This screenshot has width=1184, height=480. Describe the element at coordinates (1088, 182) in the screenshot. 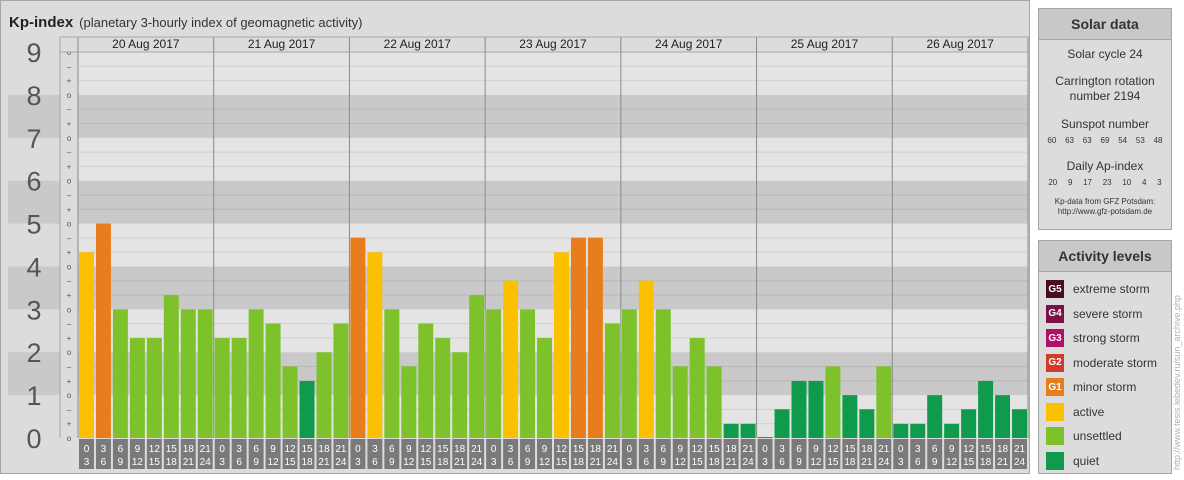

I see `ap-value: 17` at that location.